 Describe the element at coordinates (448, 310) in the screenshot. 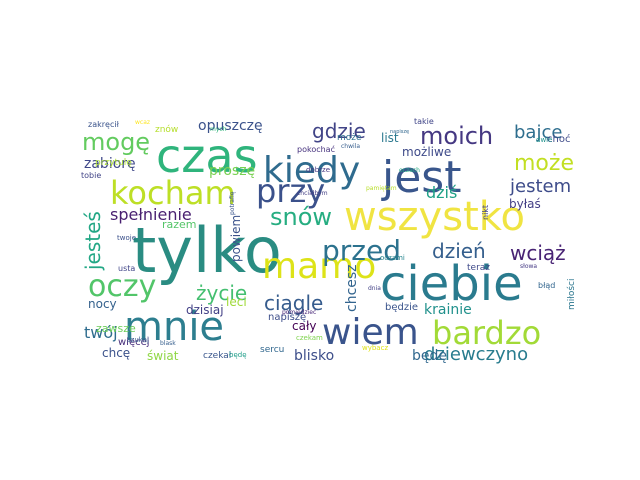

I see `word-36: krainie` at that location.